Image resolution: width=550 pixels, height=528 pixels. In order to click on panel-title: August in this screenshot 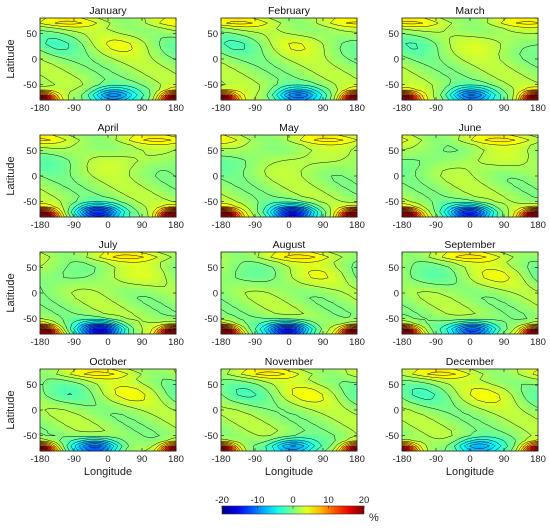, I will do `click(289, 245)`.